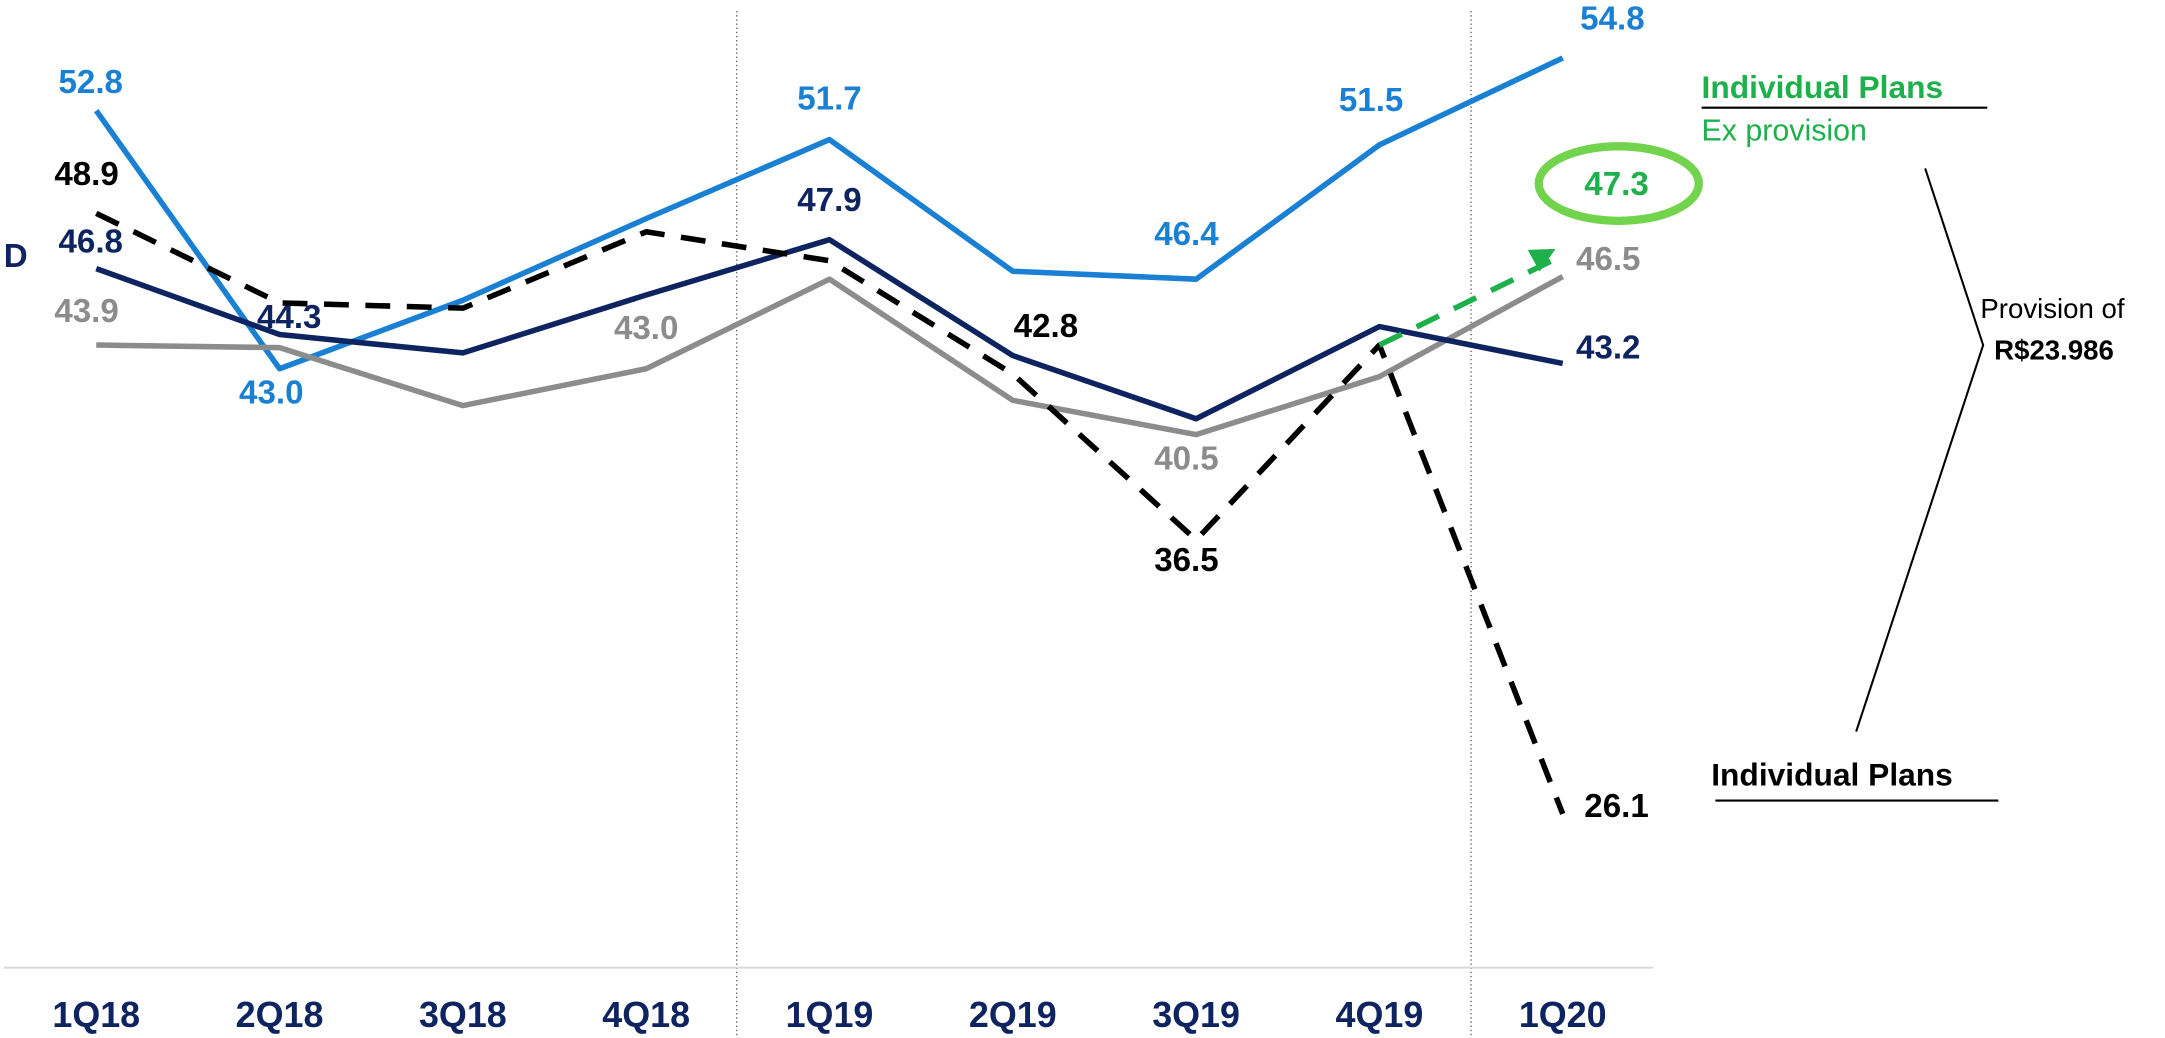 This screenshot has width=2165, height=1038. What do you see at coordinates (646, 1015) in the screenshot?
I see `x-tick-label: 4Q18` at bounding box center [646, 1015].